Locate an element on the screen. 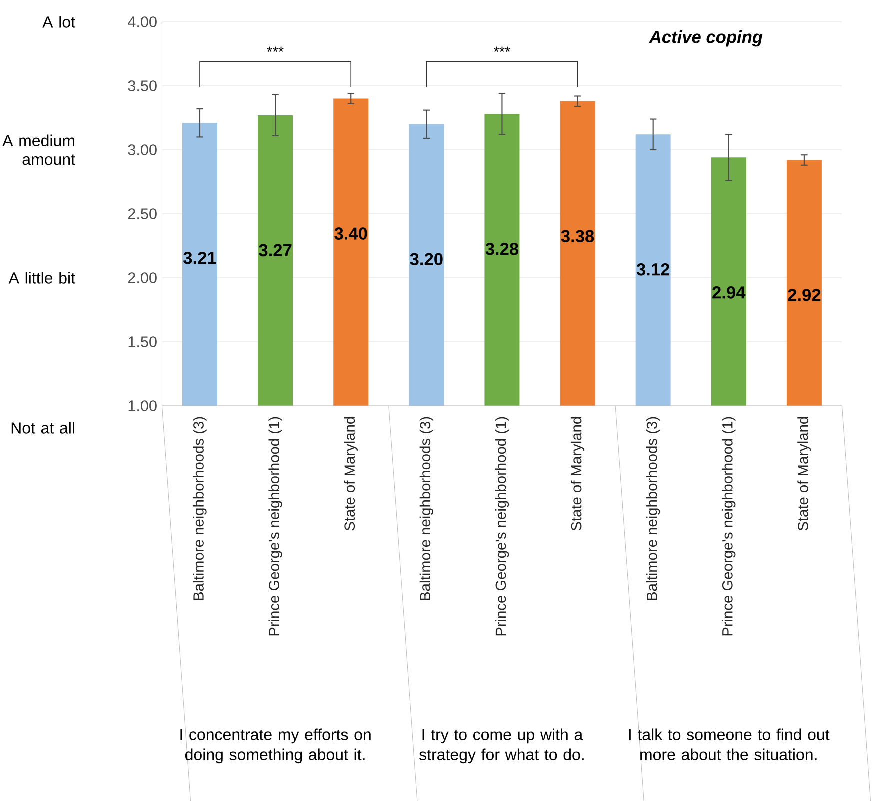  chart-title: Active coping is located at coordinates (706, 38).